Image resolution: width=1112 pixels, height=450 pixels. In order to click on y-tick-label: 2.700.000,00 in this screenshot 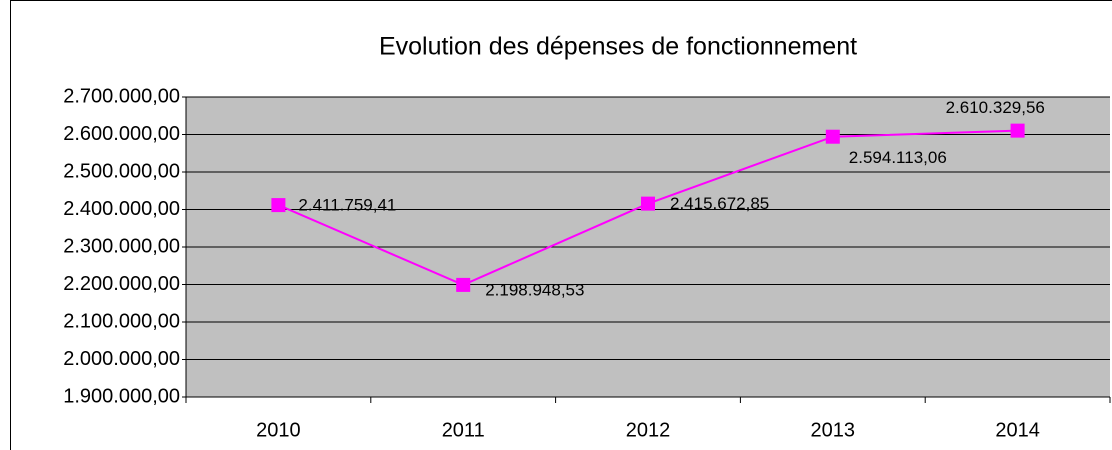, I will do `click(121, 96)`.